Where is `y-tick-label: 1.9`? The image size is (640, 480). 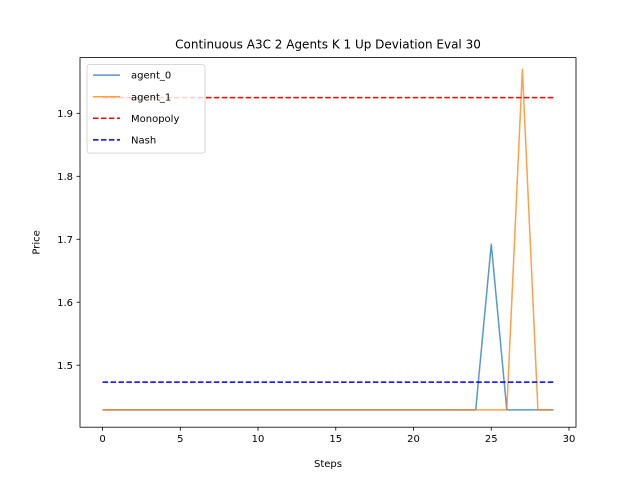 y-tick-label: 1.9 is located at coordinates (65, 114).